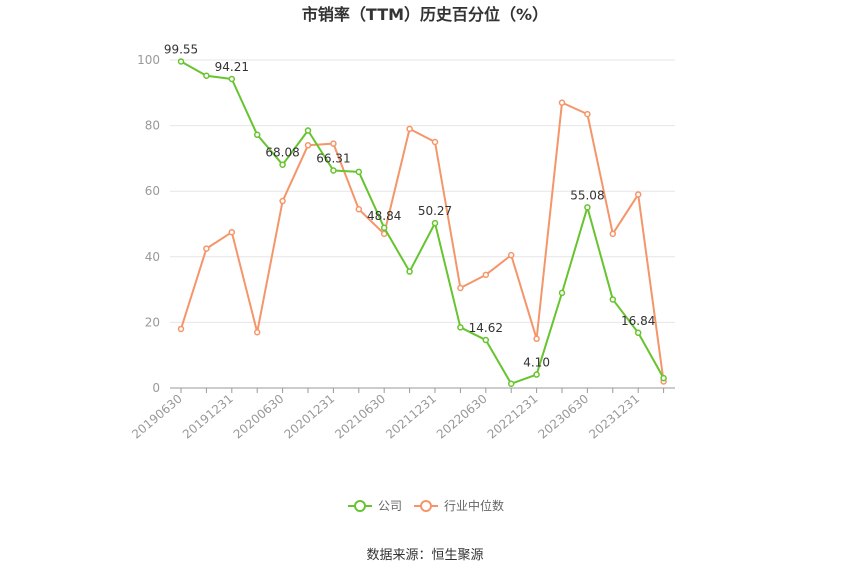 Image resolution: width=850 pixels, height=575 pixels. Describe the element at coordinates (513, 417) in the screenshot. I see `x-tick-label: 20221231` at that location.